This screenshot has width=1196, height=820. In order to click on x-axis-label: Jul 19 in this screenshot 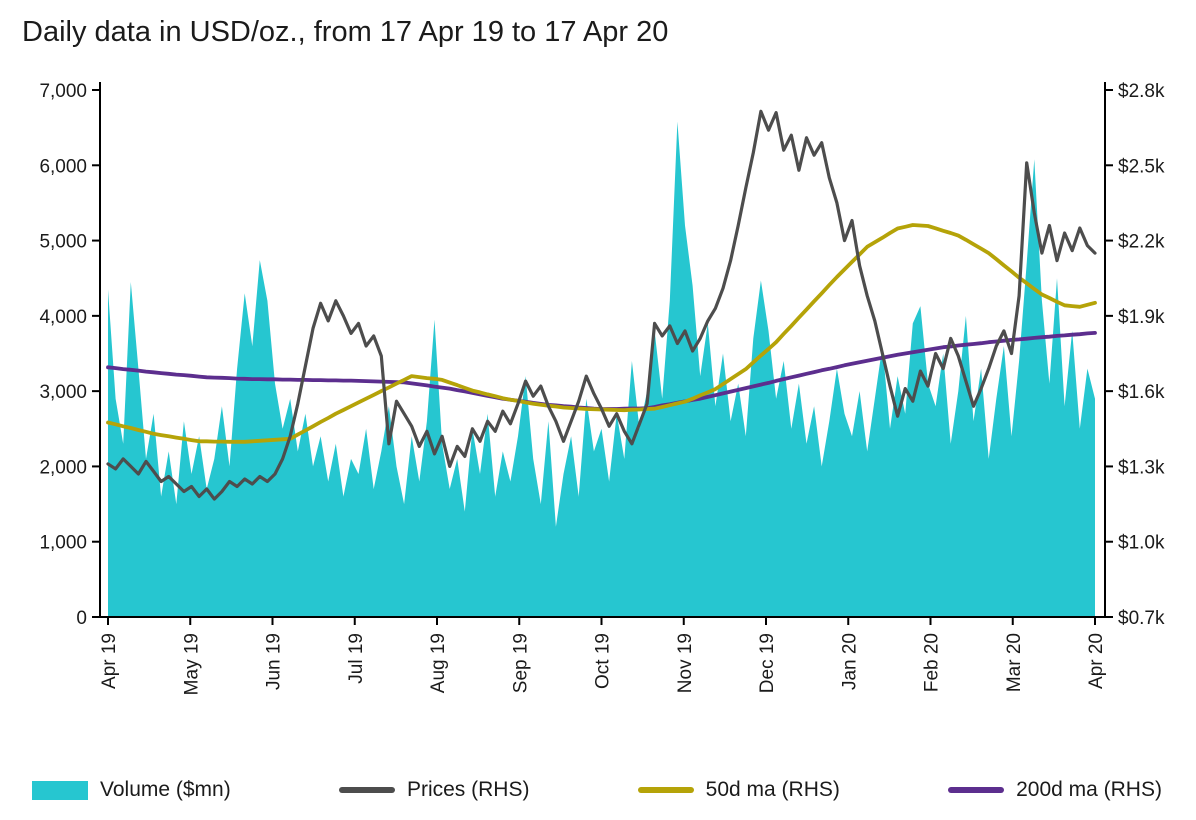, I will do `click(356, 658)`.